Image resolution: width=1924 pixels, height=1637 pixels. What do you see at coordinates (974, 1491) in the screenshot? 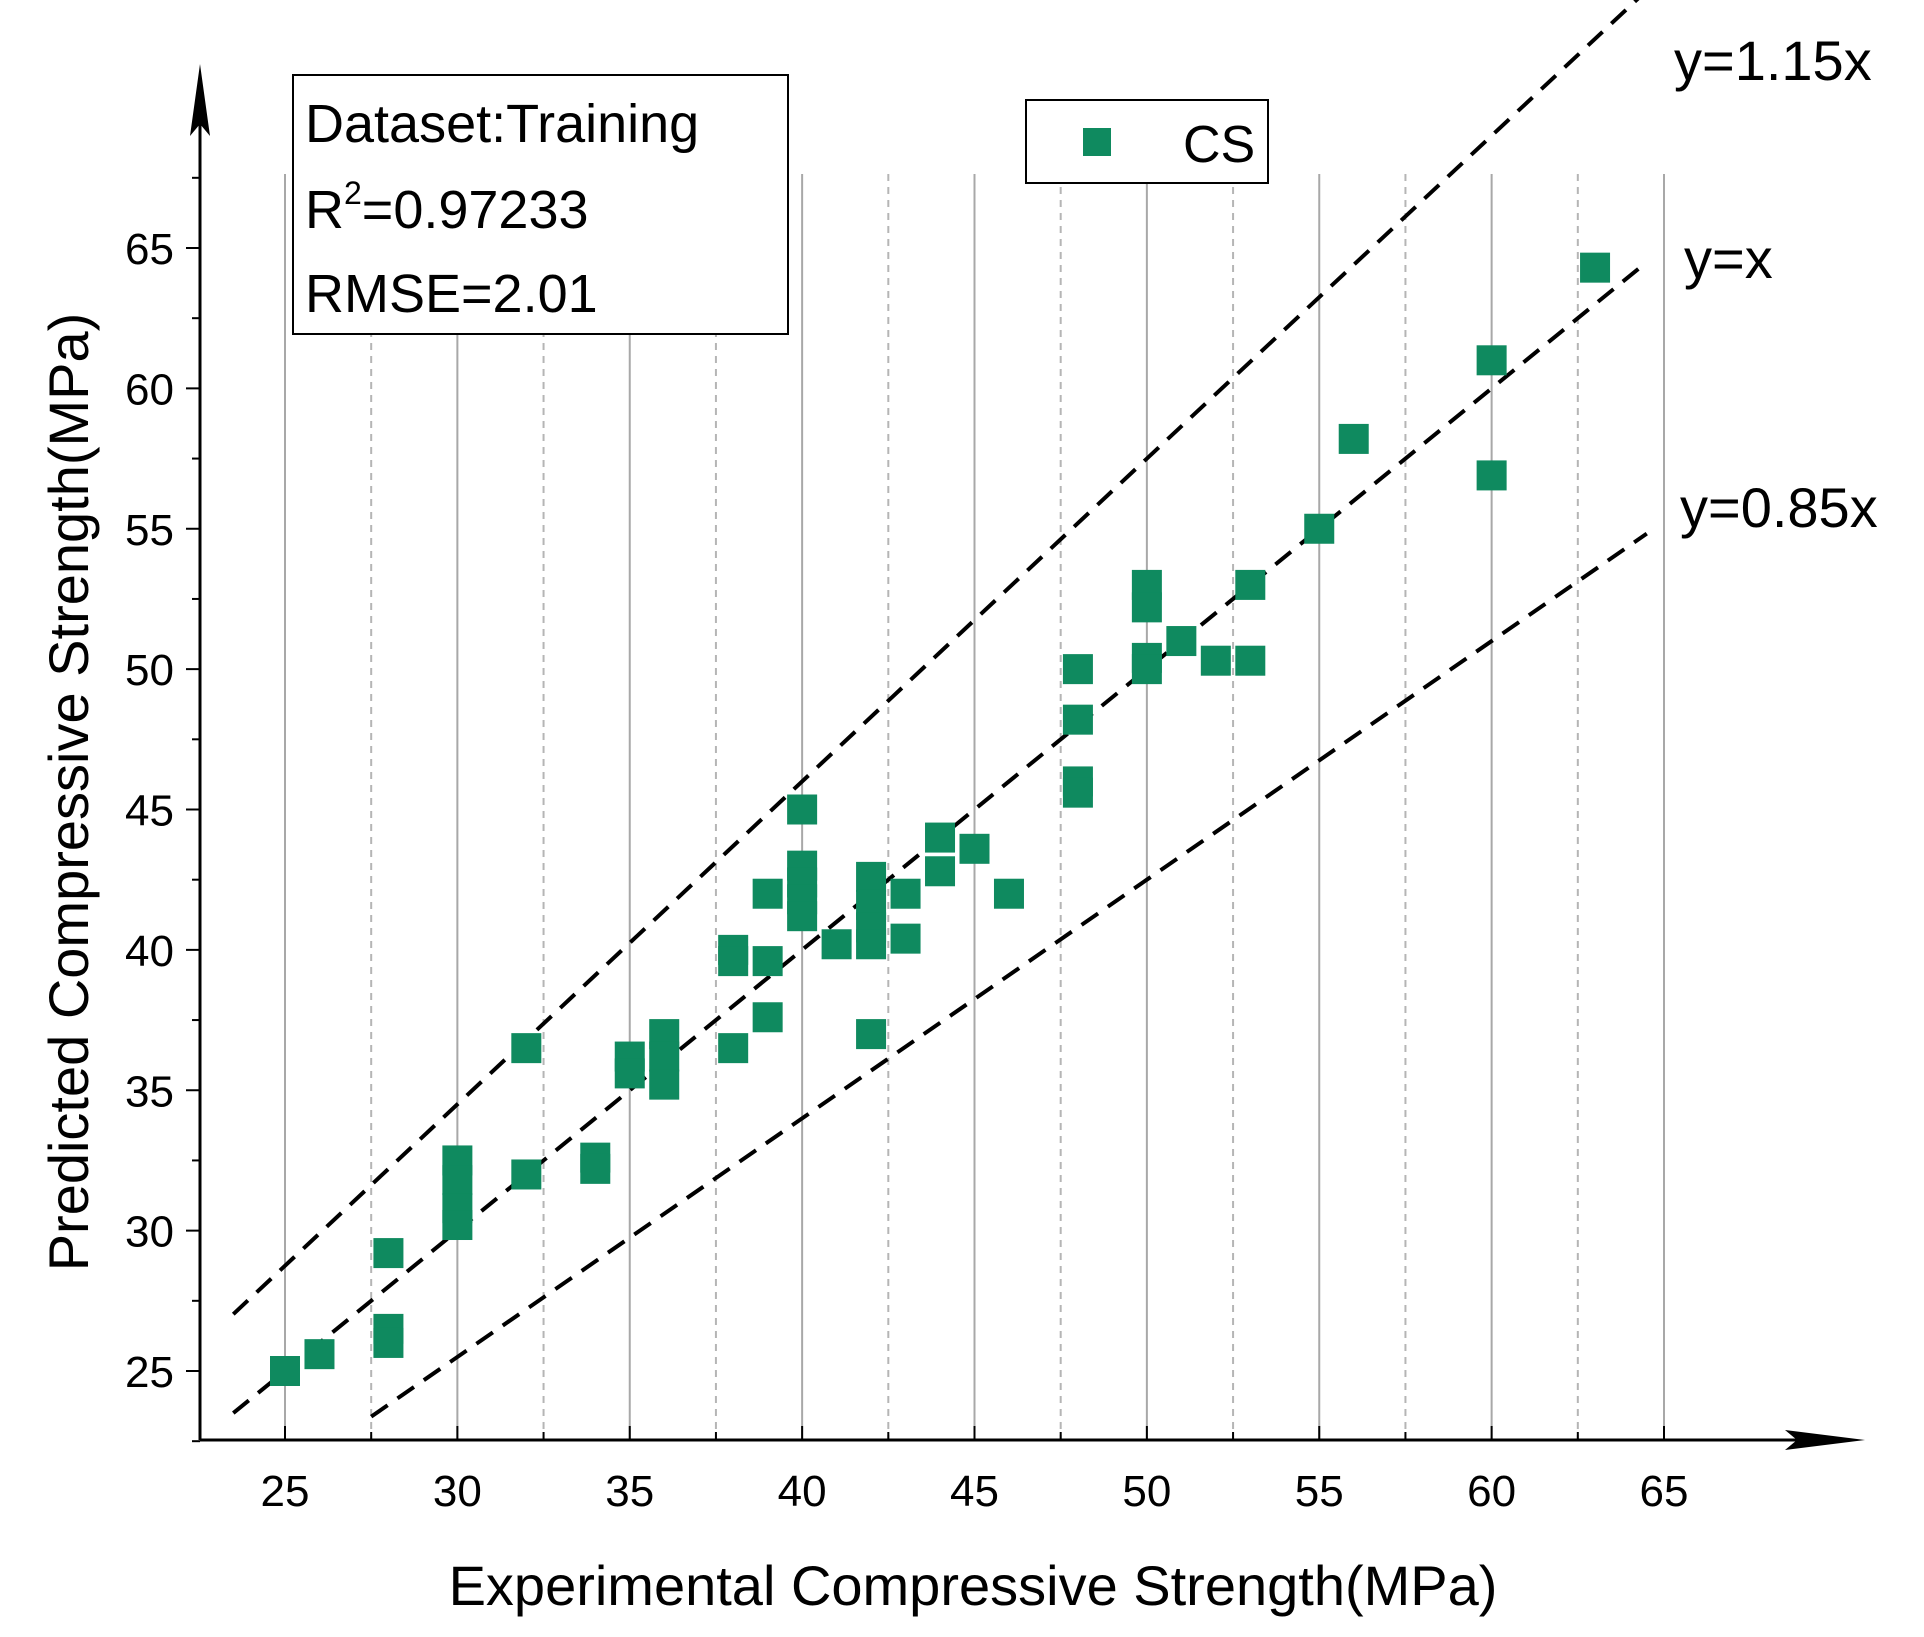
I see `x-tick-label: 45` at bounding box center [974, 1491].